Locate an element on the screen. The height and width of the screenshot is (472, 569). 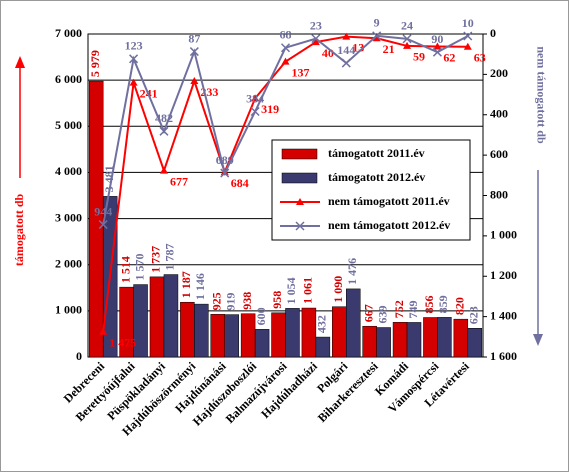
line-value-label: 944 is located at coordinates (103, 211).